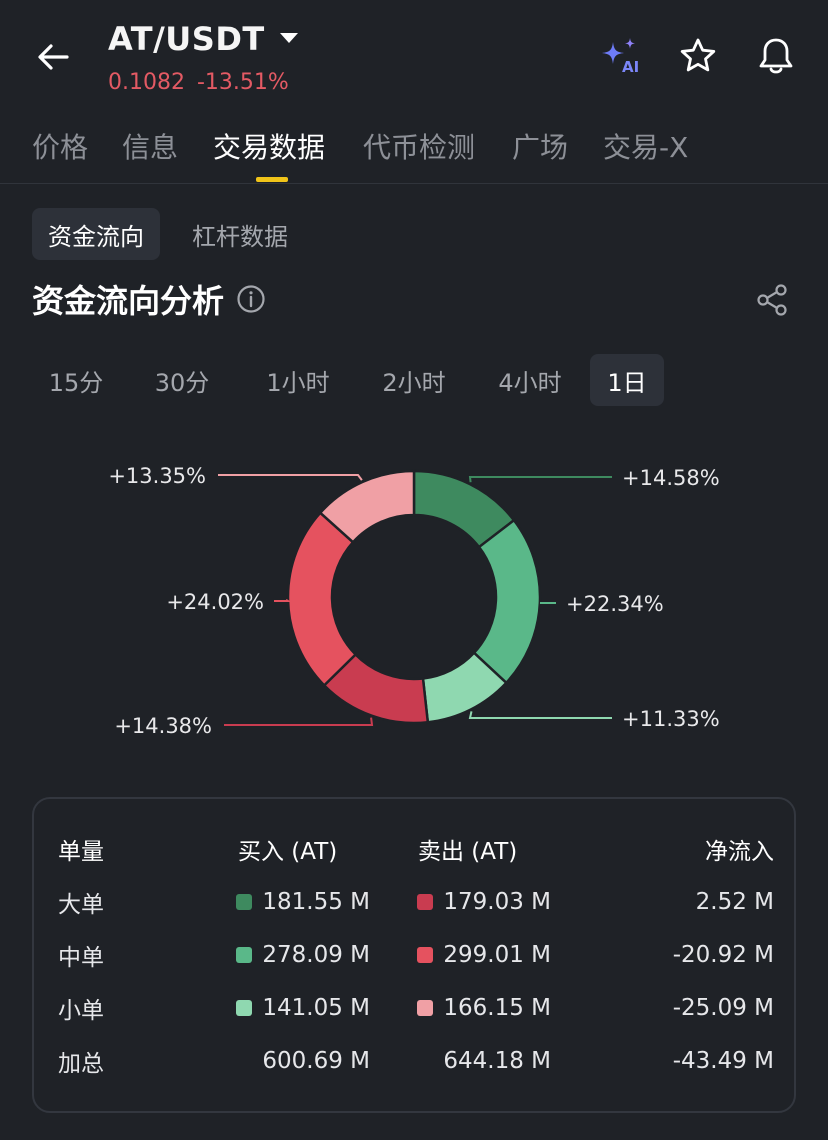 The width and height of the screenshot is (828, 1140). I want to click on info-icon, so click(251, 299).